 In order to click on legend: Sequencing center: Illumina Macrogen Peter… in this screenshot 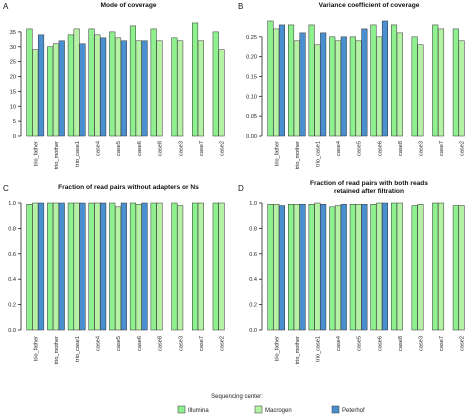, I will do `click(271, 404)`.